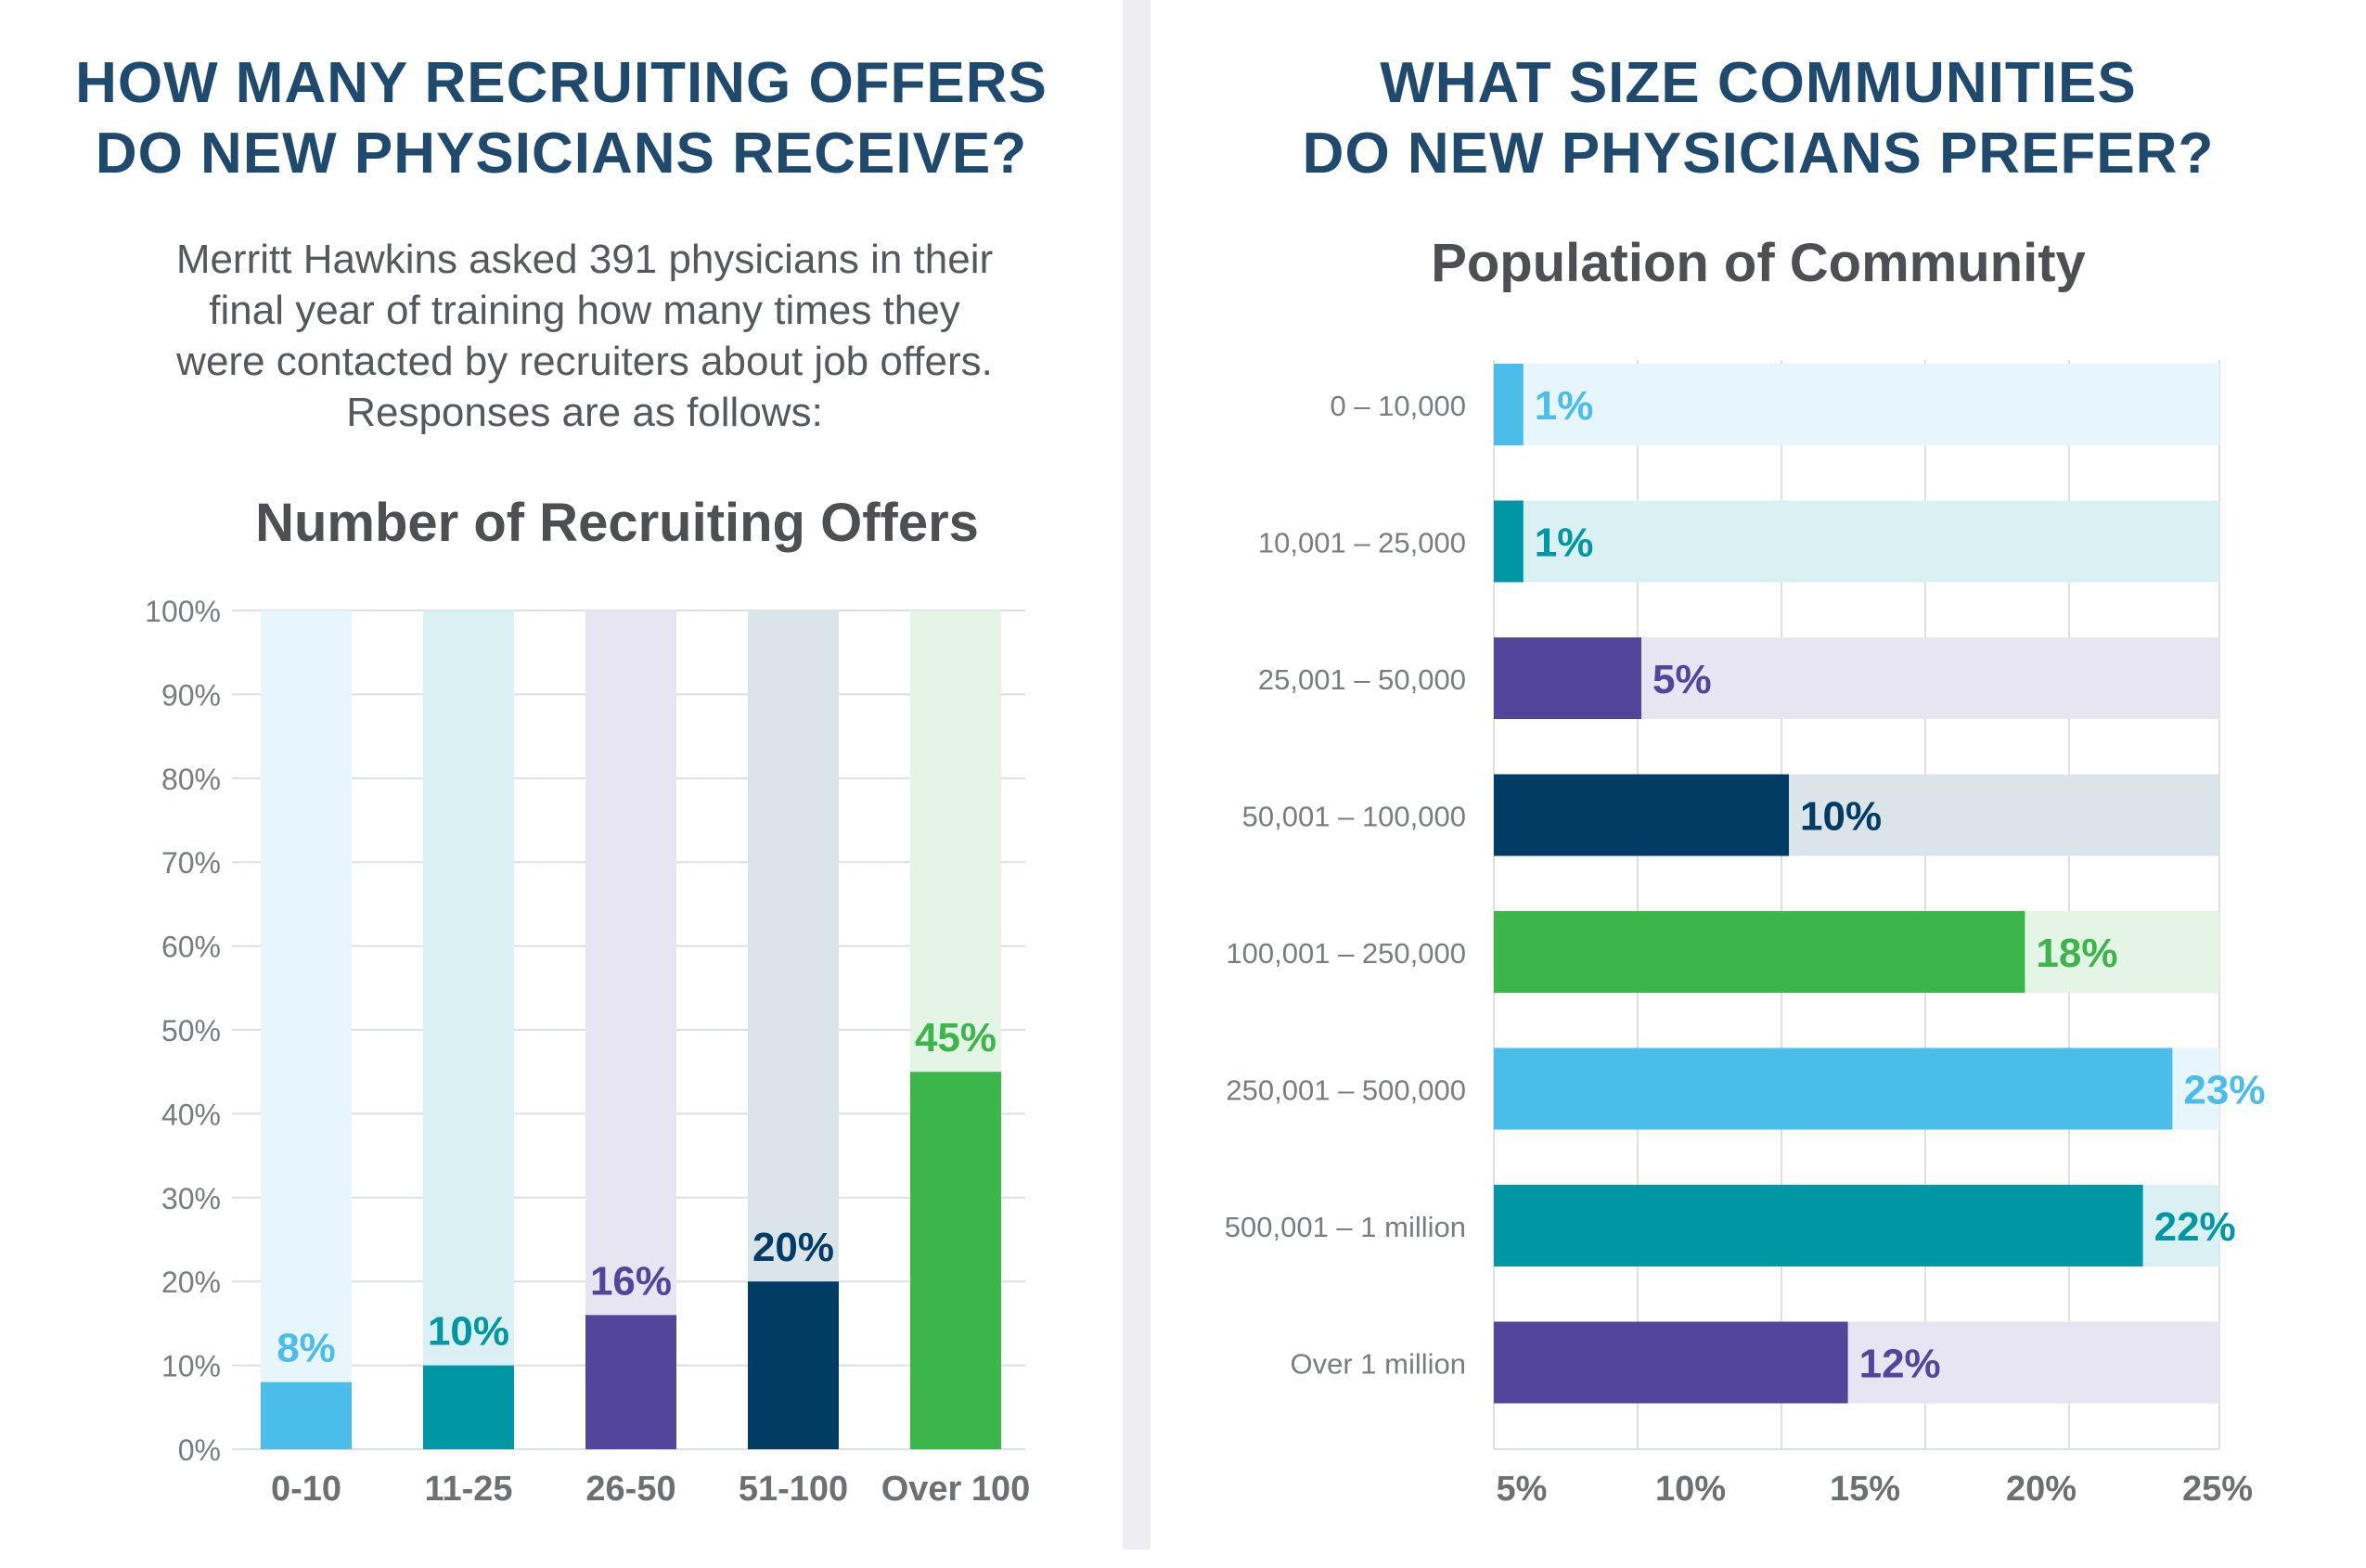 This screenshot has width=2366, height=1568. What do you see at coordinates (191, 1199) in the screenshot?
I see `y-tick-label: 30%` at bounding box center [191, 1199].